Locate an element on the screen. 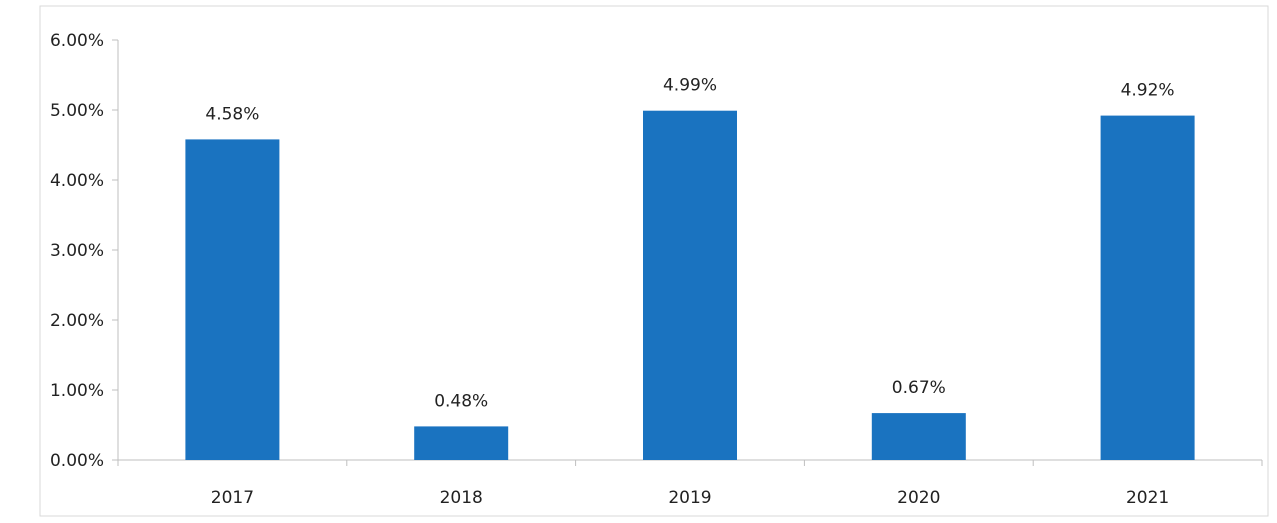 The height and width of the screenshot is (523, 1277). data-label-2017: 4.58% is located at coordinates (232, 114).